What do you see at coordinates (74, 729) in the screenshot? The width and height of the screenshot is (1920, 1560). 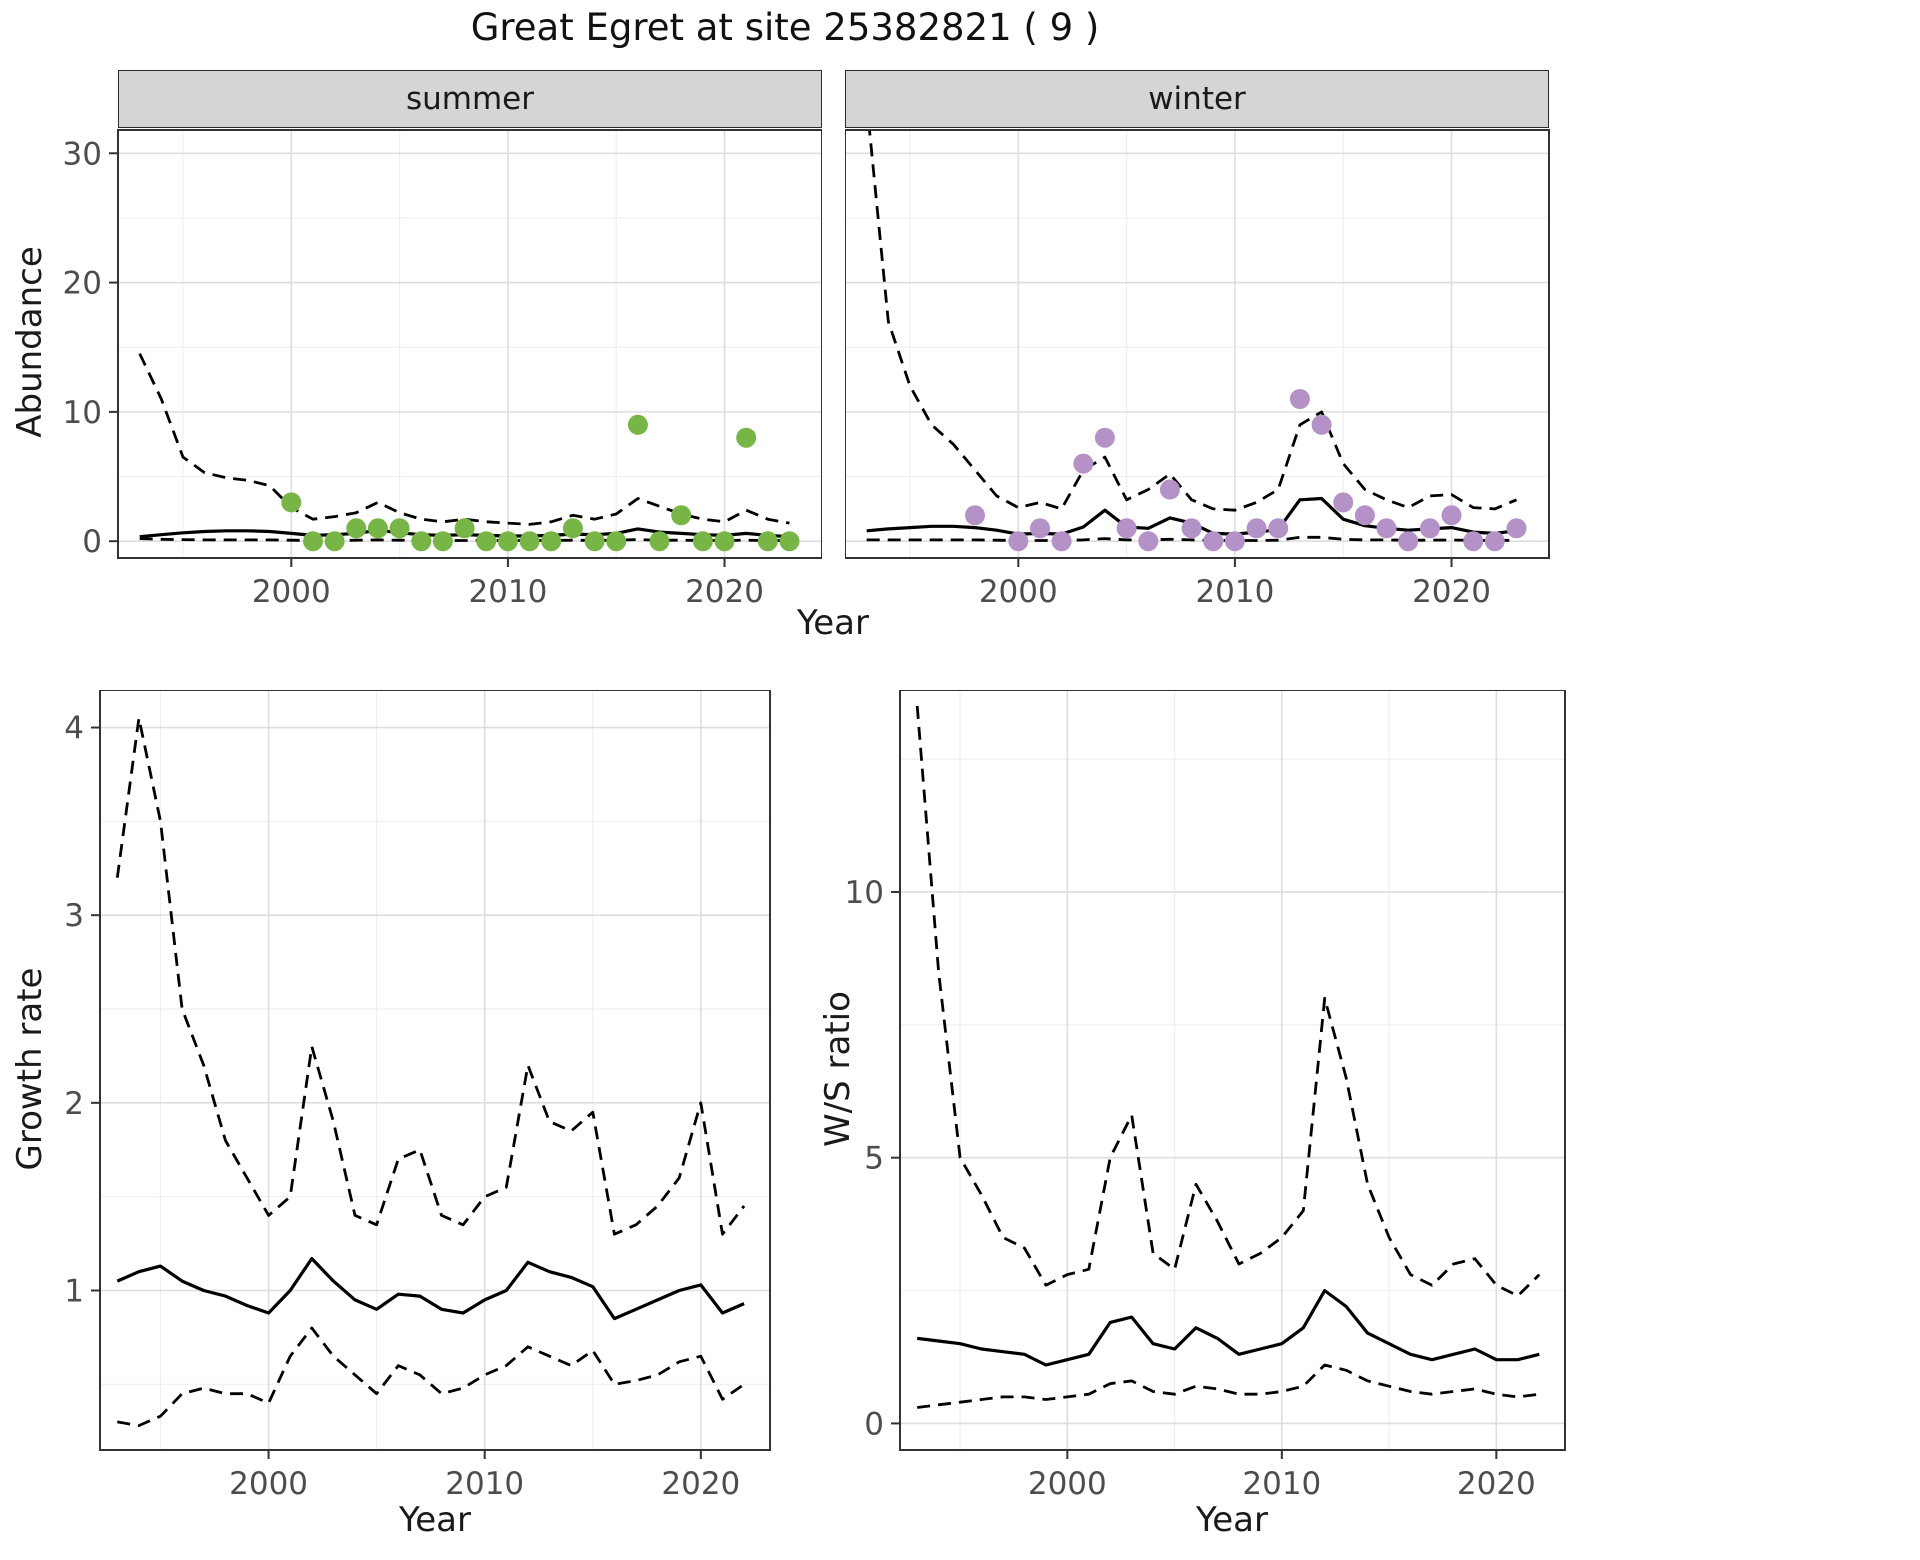 I see `y-tick-label: 4` at bounding box center [74, 729].